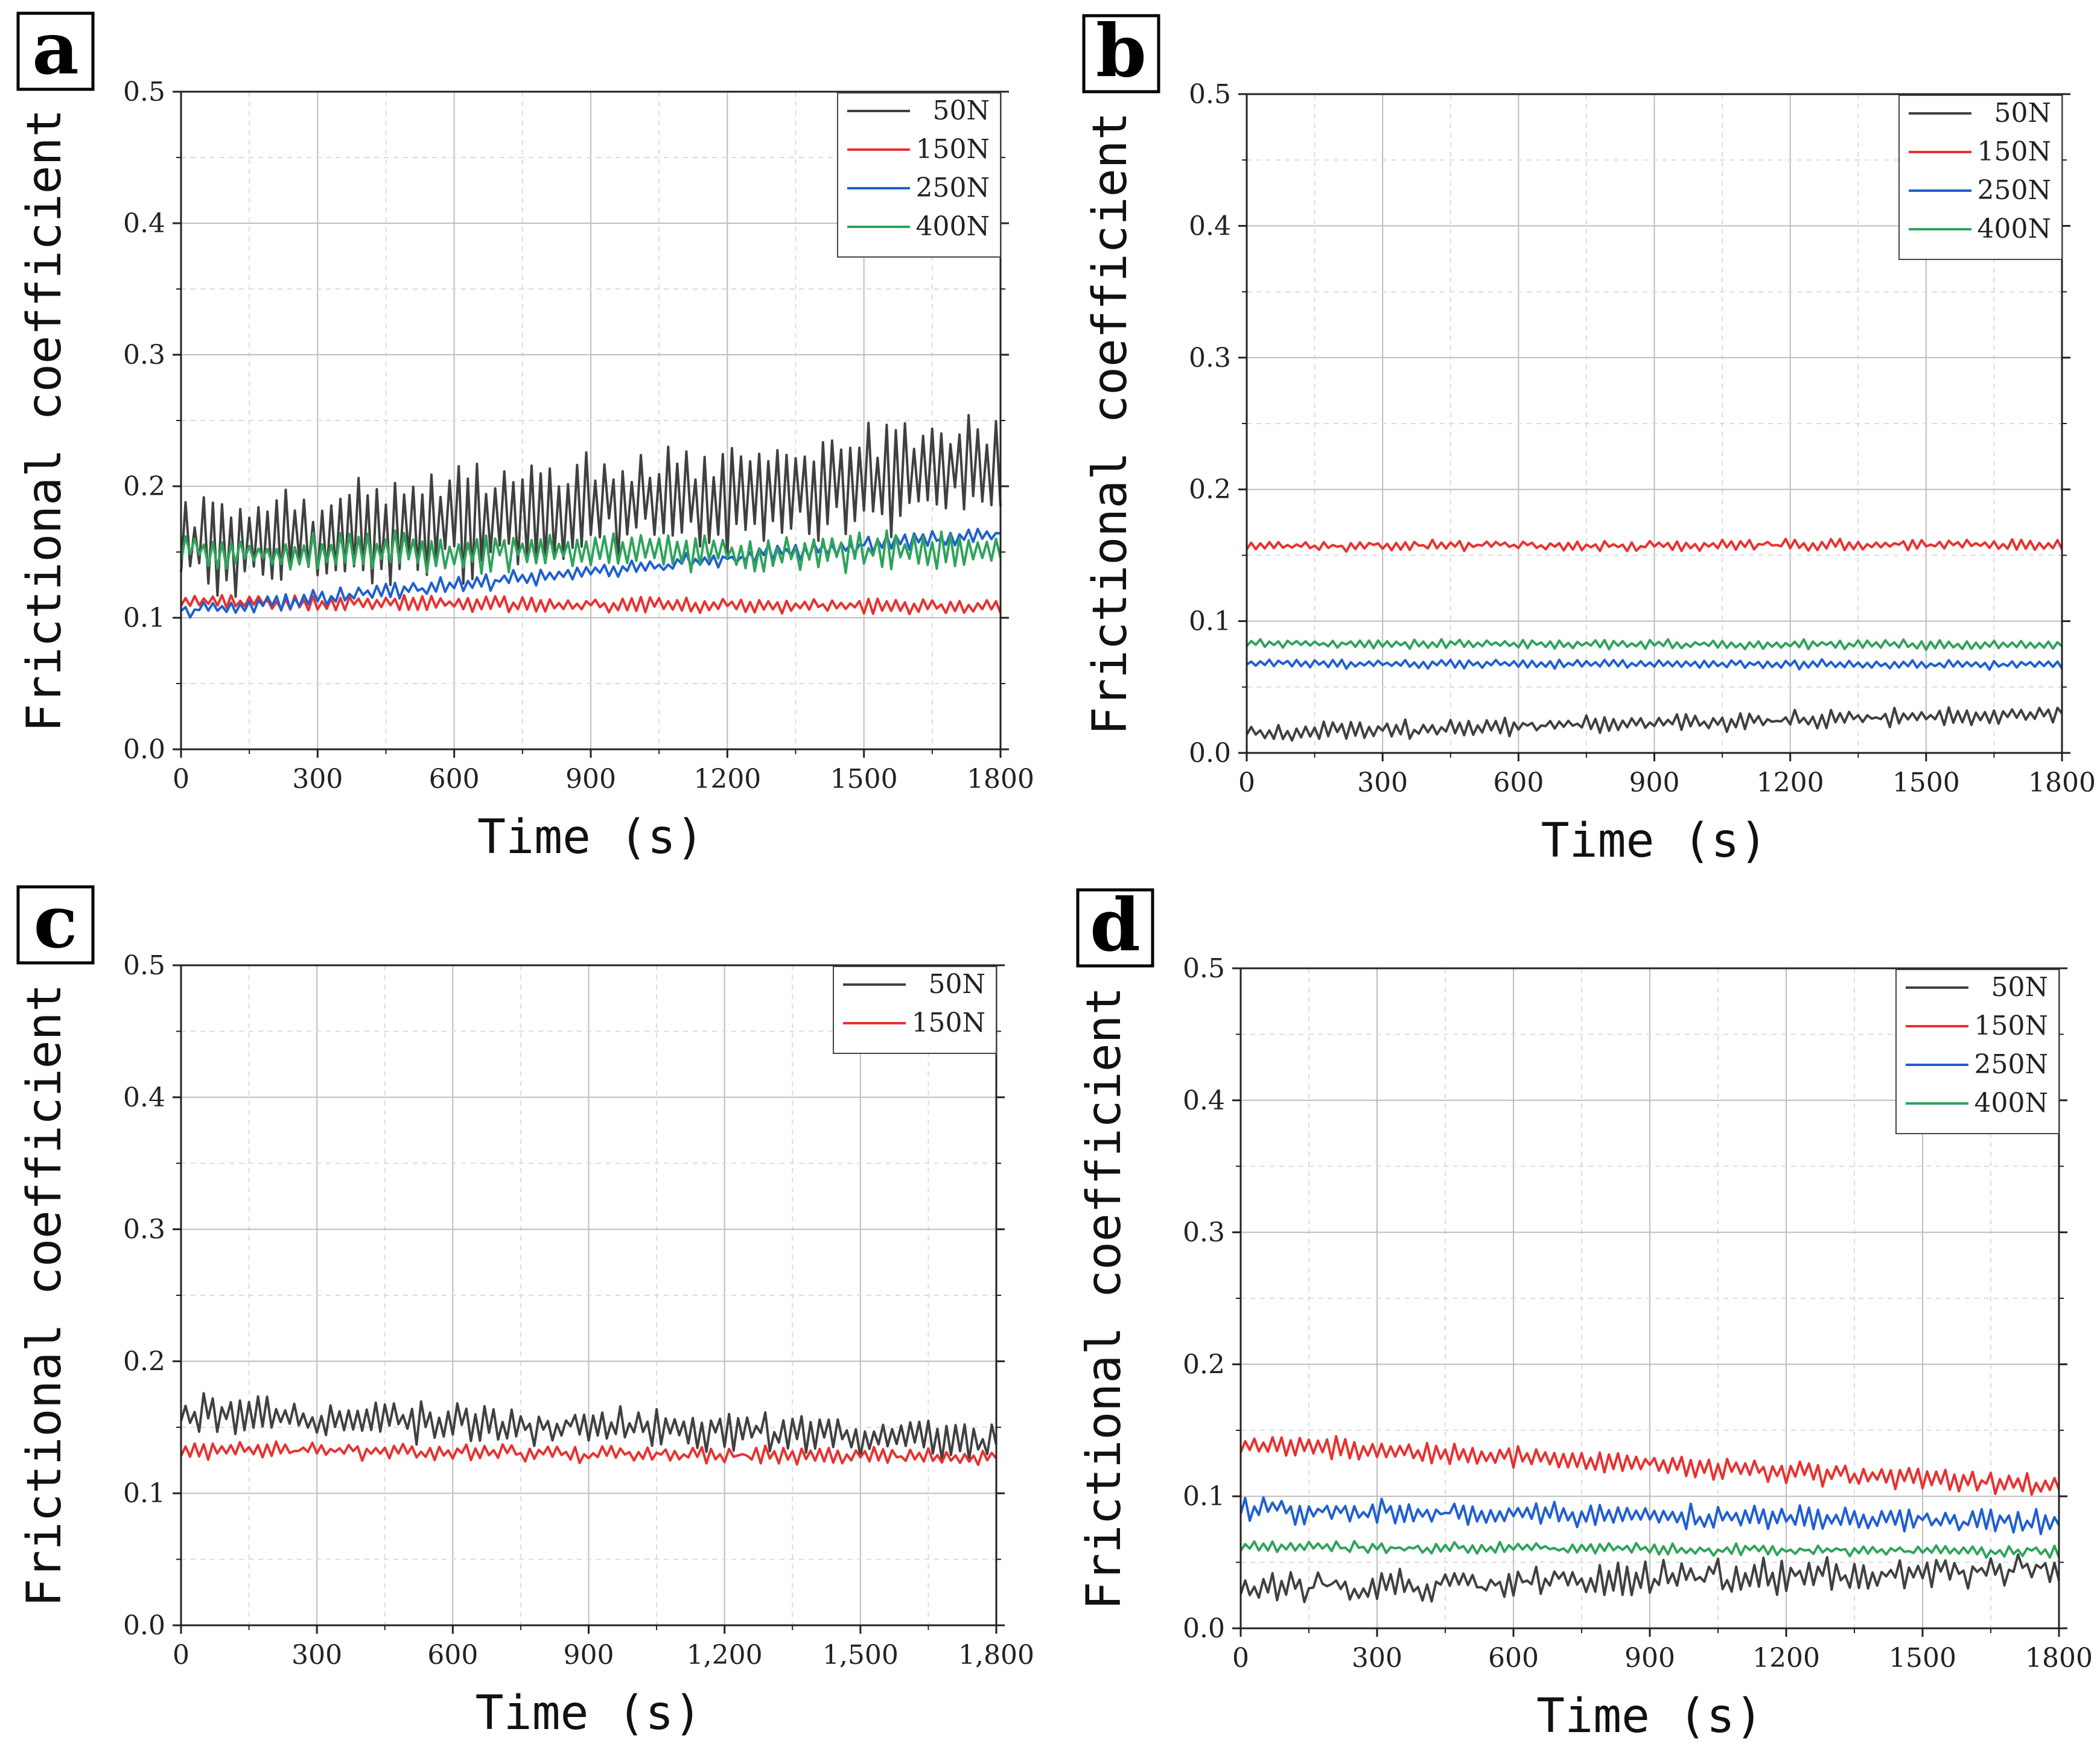 This screenshot has height=1755, width=2100. What do you see at coordinates (996, 1655) in the screenshot?
I see `x-tick-label: 1,800` at bounding box center [996, 1655].